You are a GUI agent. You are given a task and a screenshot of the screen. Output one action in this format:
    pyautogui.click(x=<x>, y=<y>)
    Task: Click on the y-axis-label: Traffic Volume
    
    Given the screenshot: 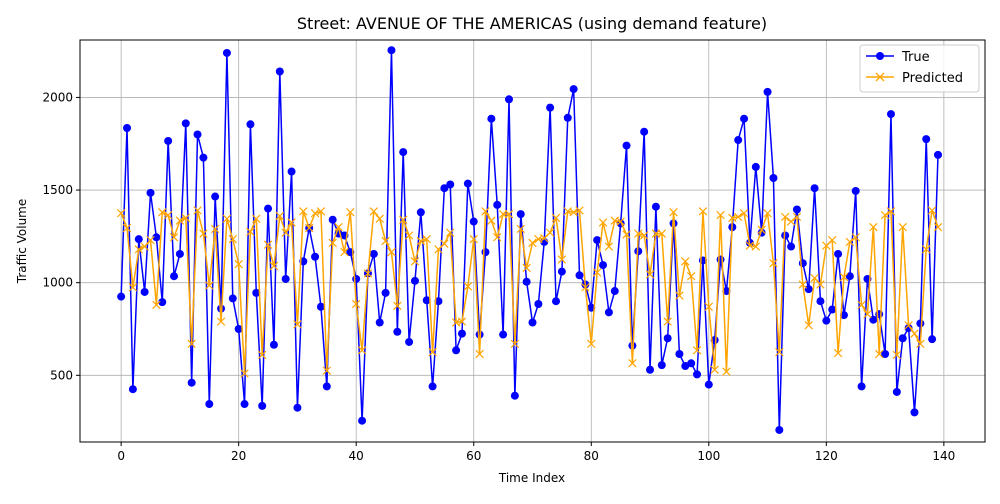 What is the action you would take?
    pyautogui.click(x=22, y=242)
    